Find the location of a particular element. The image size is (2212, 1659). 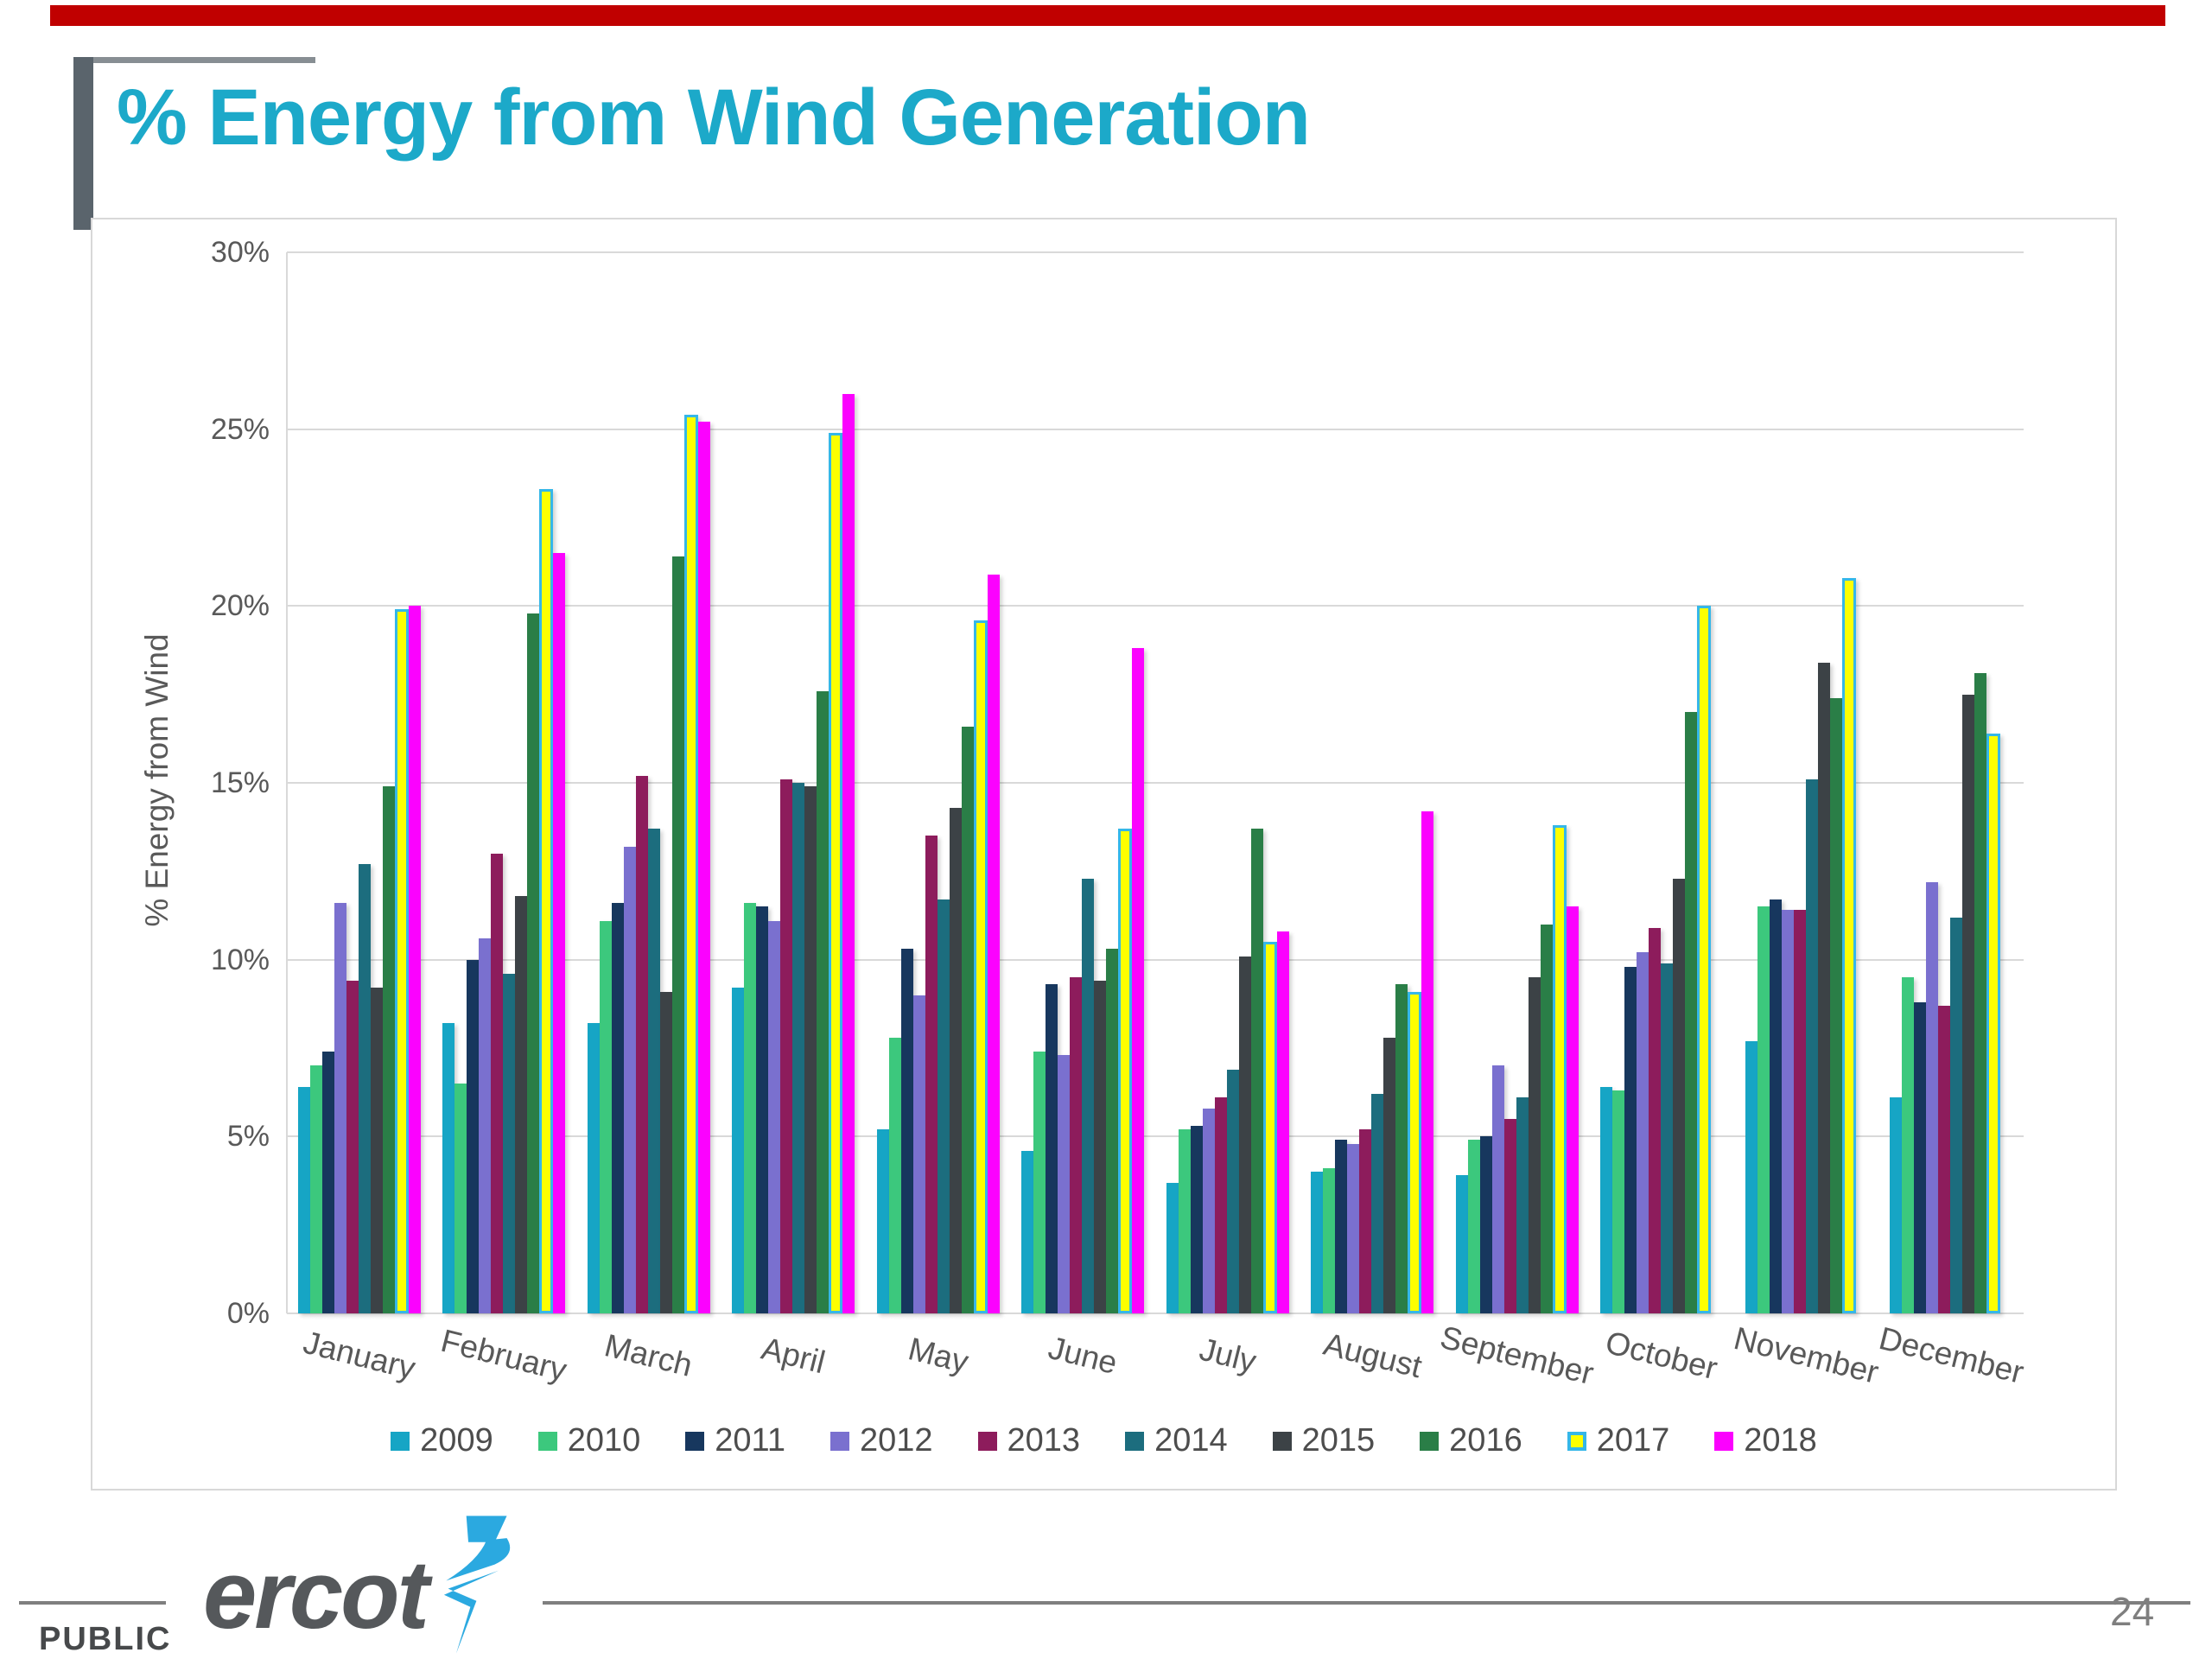

gridline-5% is located at coordinates (1155, 1136).